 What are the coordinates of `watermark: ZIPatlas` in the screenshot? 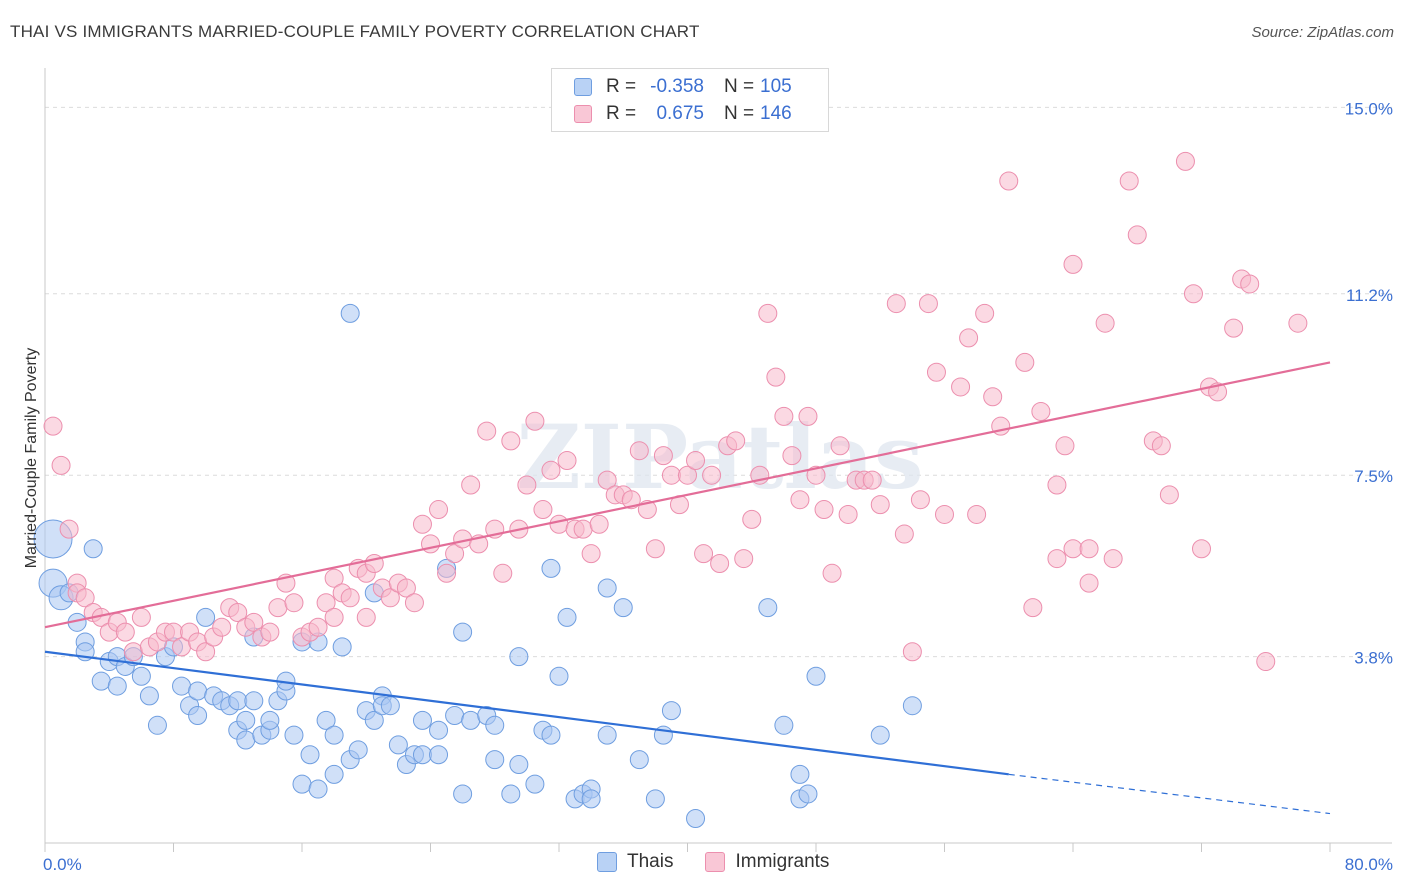 It's located at (720, 457).